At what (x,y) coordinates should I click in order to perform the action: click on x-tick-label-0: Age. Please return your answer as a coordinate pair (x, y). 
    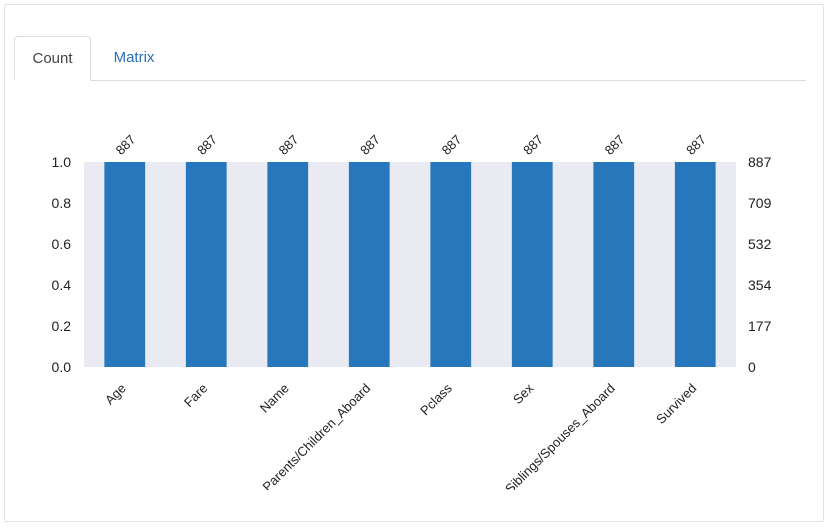
    Looking at the image, I should click on (115, 394).